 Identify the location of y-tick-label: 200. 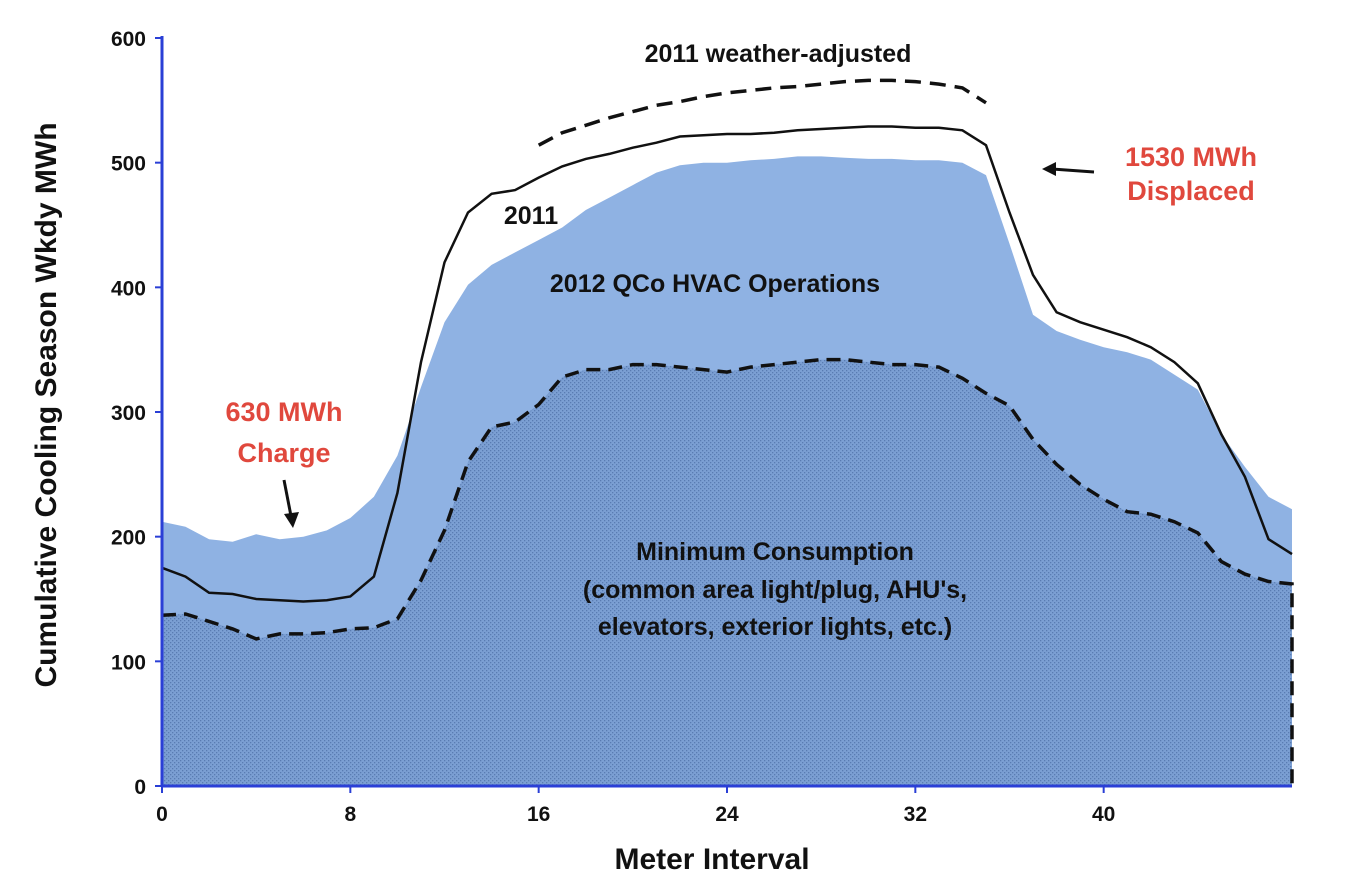
(128, 538).